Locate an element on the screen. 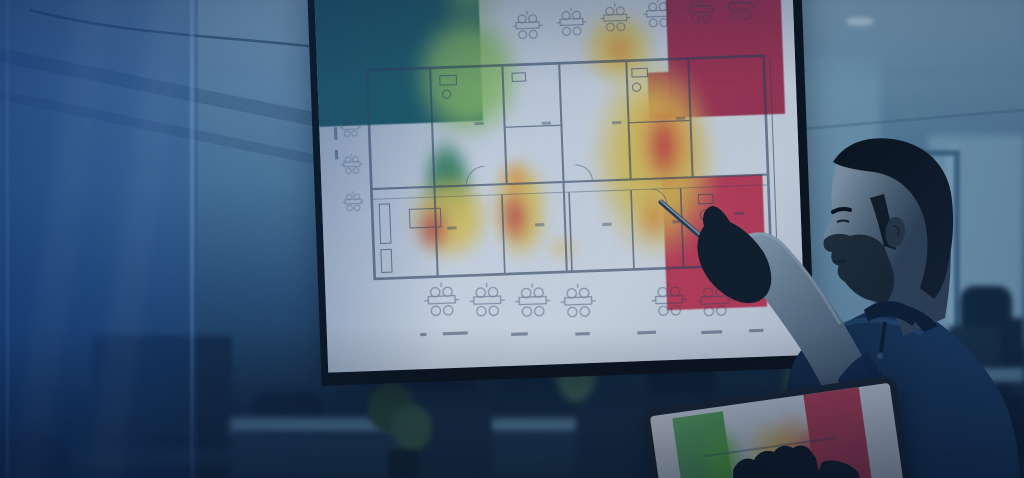  tablet-hand-fingers is located at coordinates (776, 461).